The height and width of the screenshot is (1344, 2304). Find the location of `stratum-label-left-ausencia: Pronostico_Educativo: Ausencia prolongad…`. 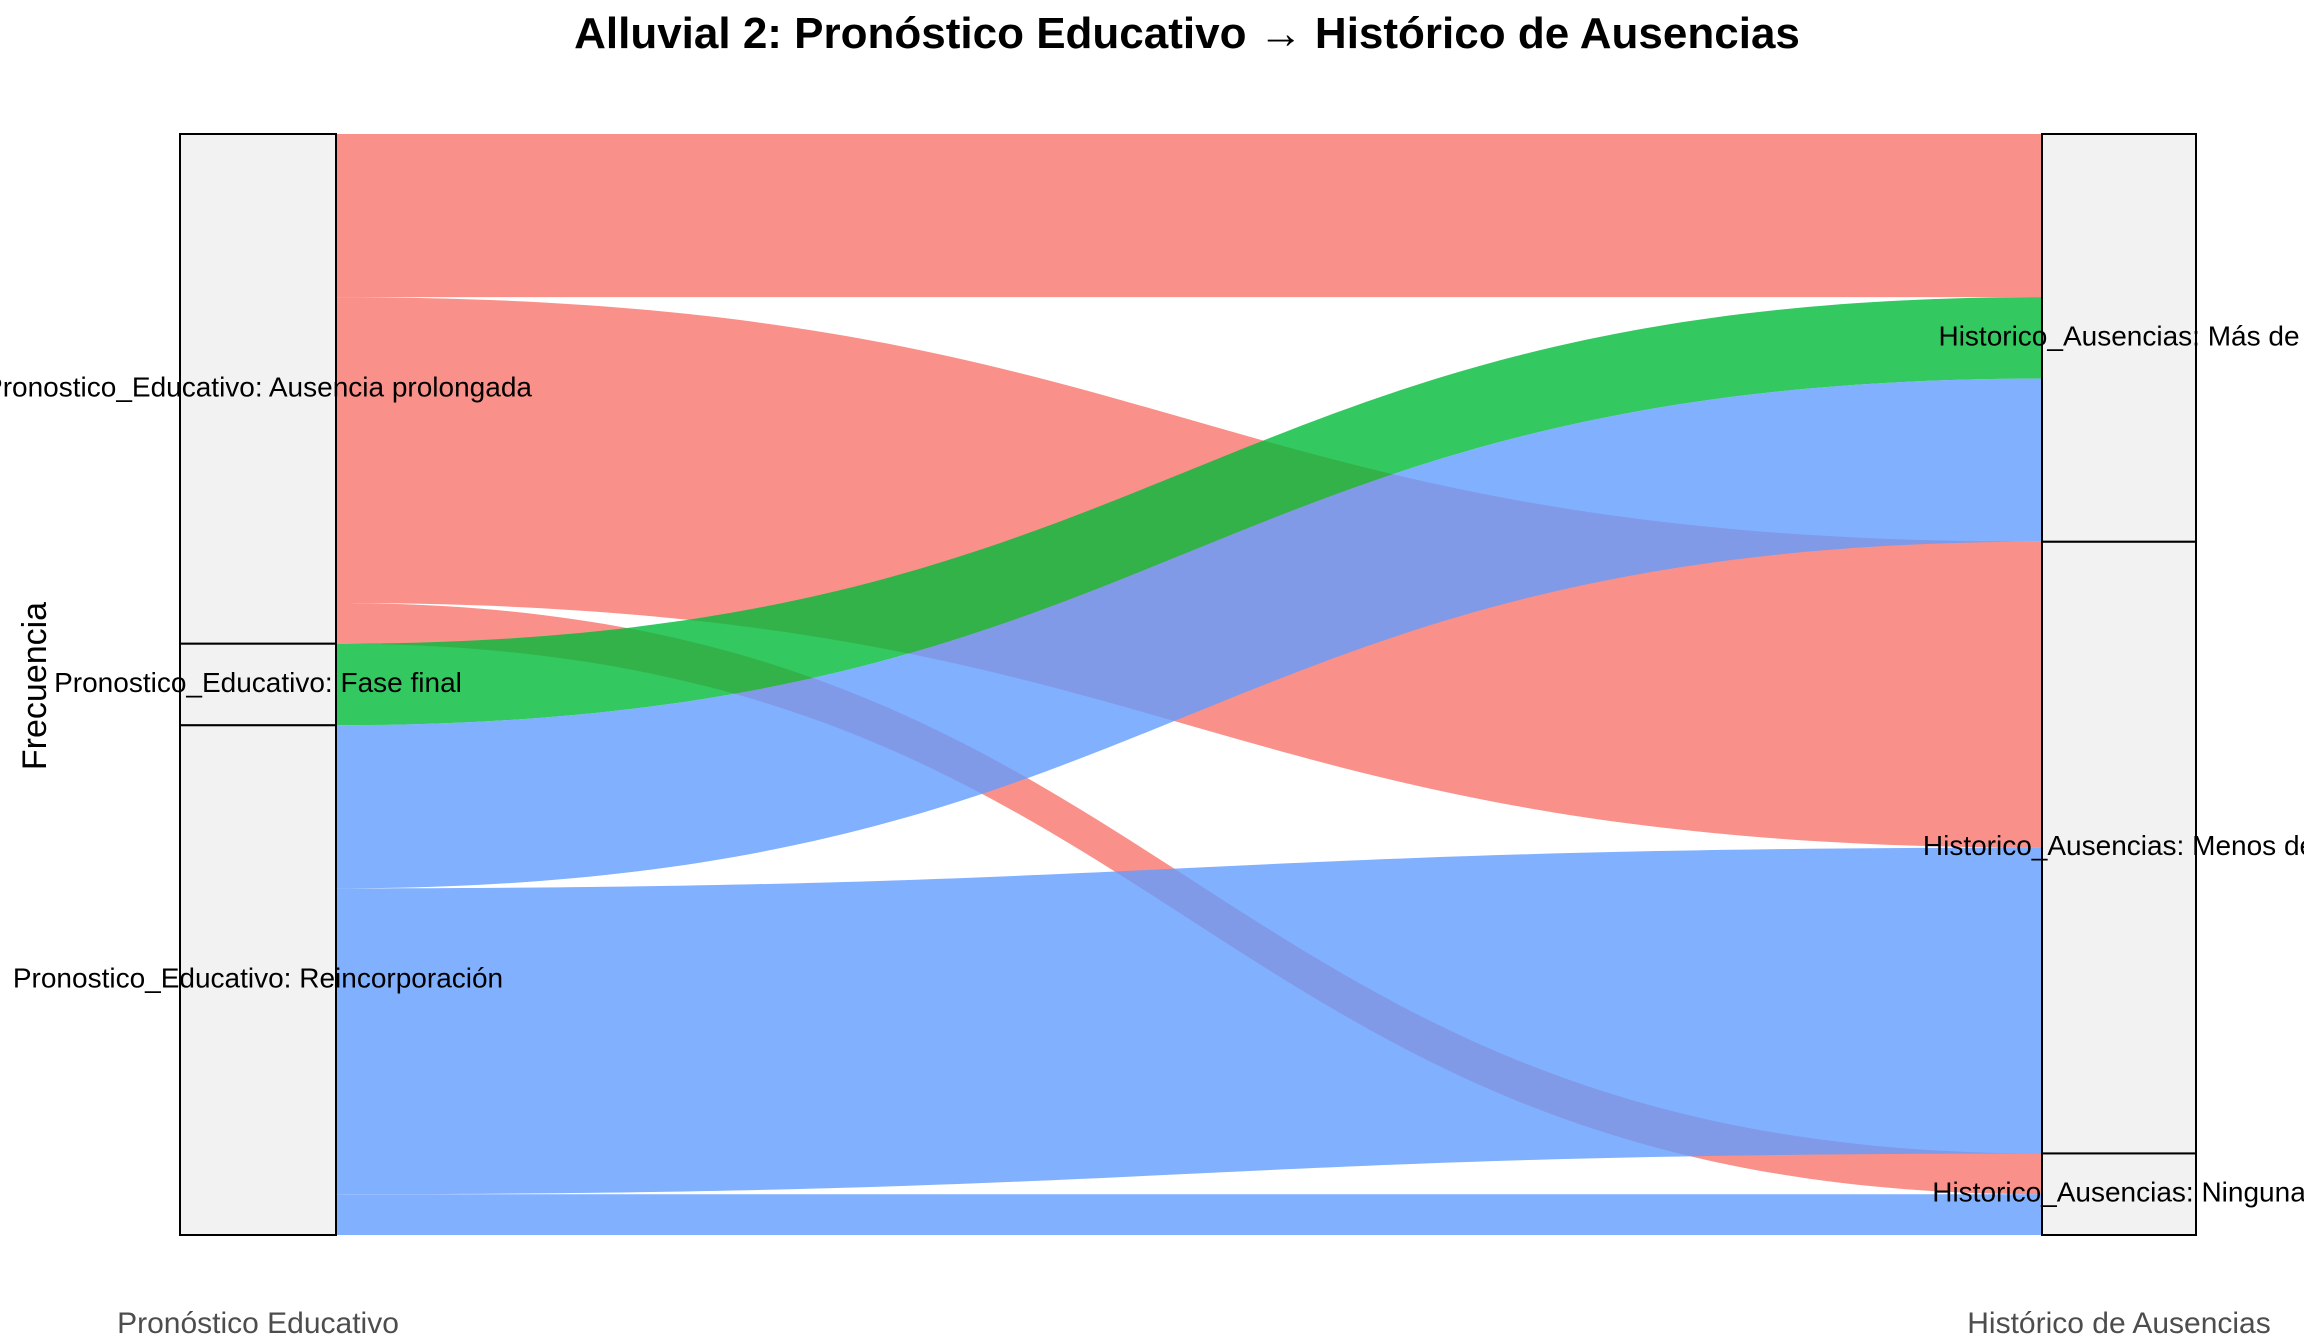

stratum-label-left-ausencia: Pronostico_Educativo: Ausencia prolongad… is located at coordinates (266, 386).